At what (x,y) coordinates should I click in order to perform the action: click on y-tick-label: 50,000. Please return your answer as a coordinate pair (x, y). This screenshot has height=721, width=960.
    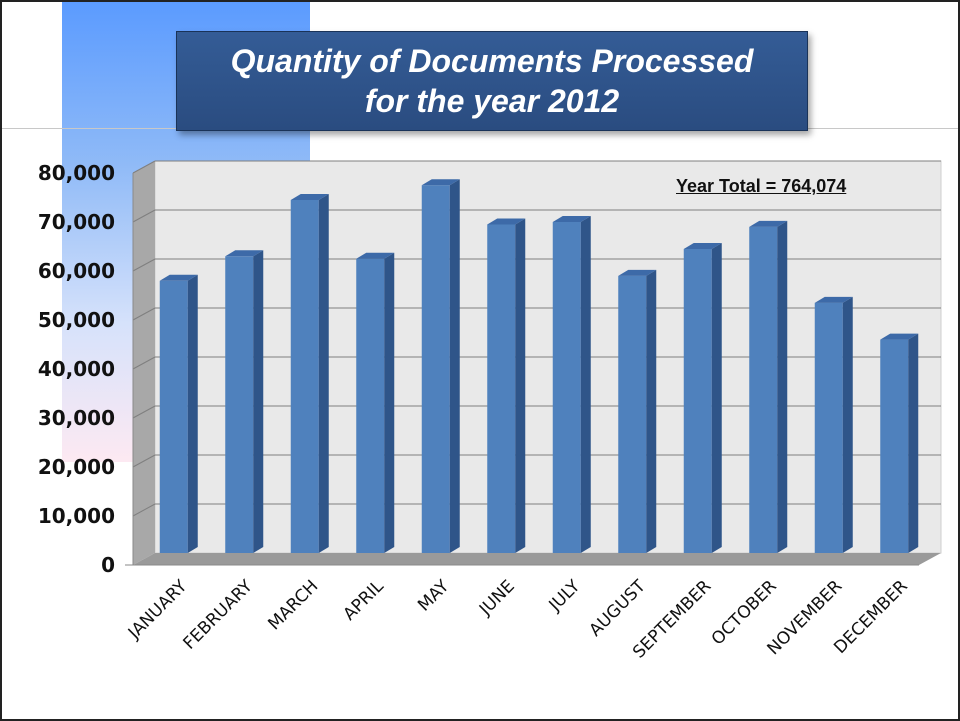
    Looking at the image, I should click on (76, 320).